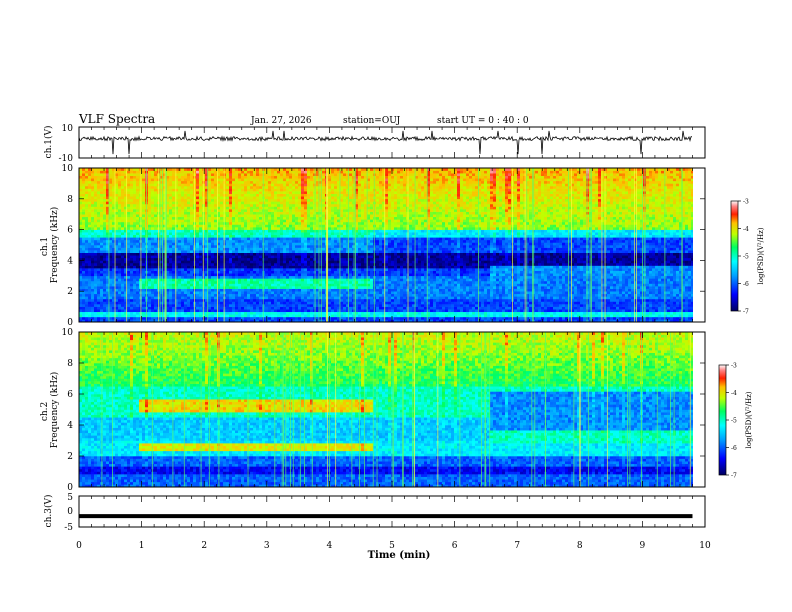 Image resolution: width=792 pixels, height=612 pixels. I want to click on start-ut-label: start UT = 0 : 40 : 0, so click(483, 121).